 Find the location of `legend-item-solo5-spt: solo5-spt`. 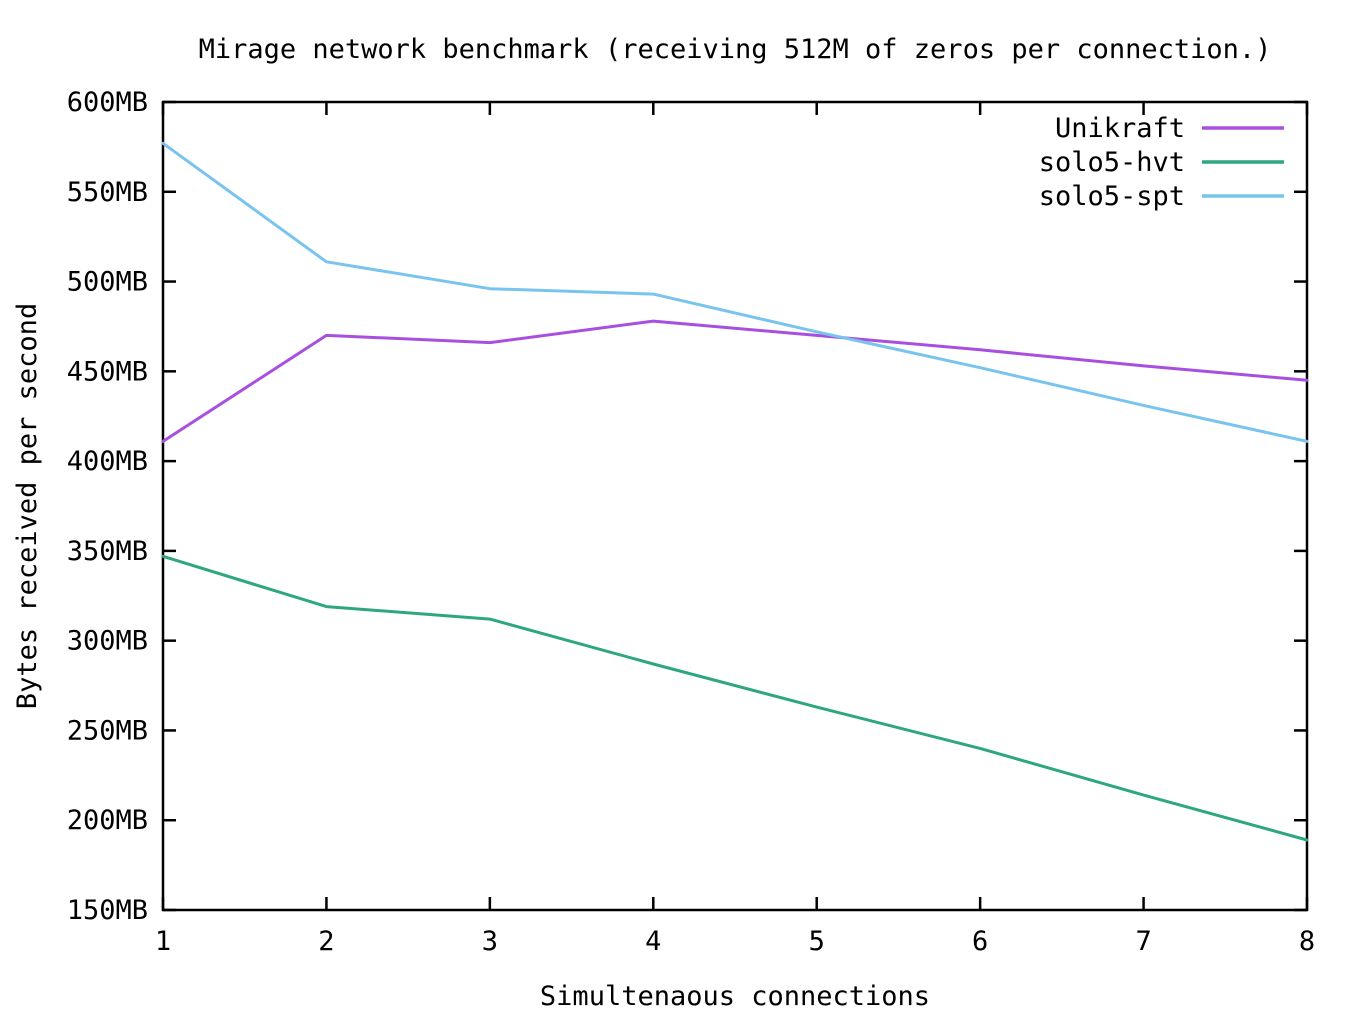

legend-item-solo5-spt: solo5-spt is located at coordinates (1161, 196).